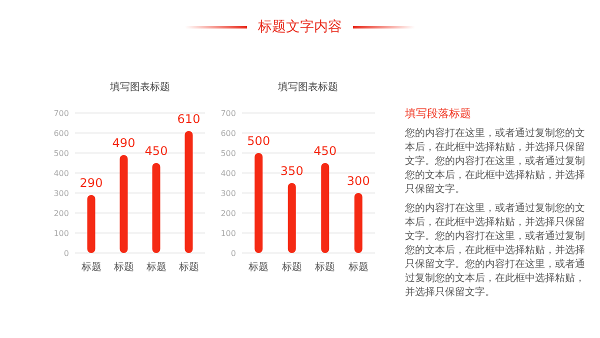 Image resolution: width=600 pixels, height=338 pixels. Describe the element at coordinates (495, 162) in the screenshot. I see `text: 您的内容打在这里，或者通过复制您的文本后，在此框中选择粘贴，并选择只保留文字。您的内容打在这里，或者通过复制您的文本后，在此框中选择粘贴，并选择只保留文字。` at that location.